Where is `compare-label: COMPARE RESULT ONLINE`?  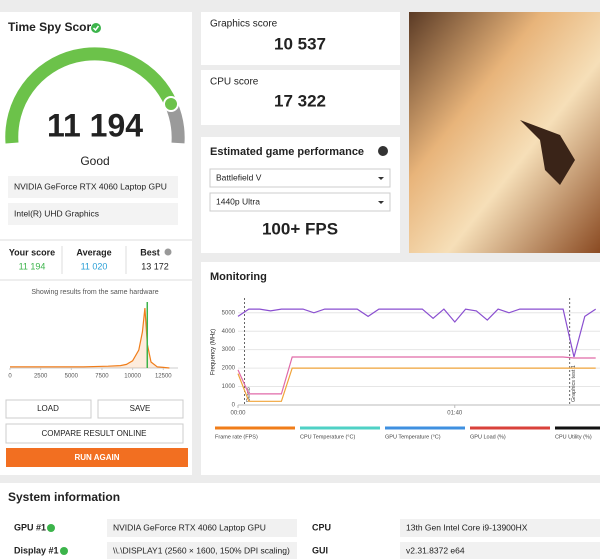
compare-label: COMPARE RESULT ONLINE is located at coordinates (94, 433).